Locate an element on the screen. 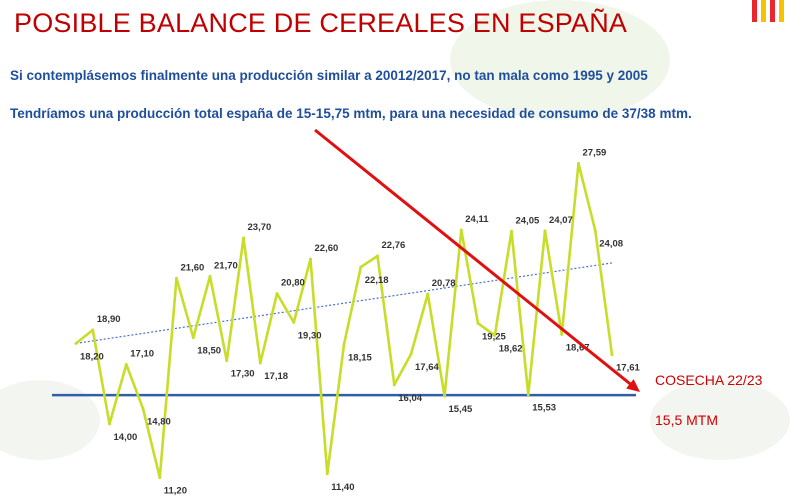 The width and height of the screenshot is (800, 500). forecast-arrowhead is located at coordinates (633, 385).